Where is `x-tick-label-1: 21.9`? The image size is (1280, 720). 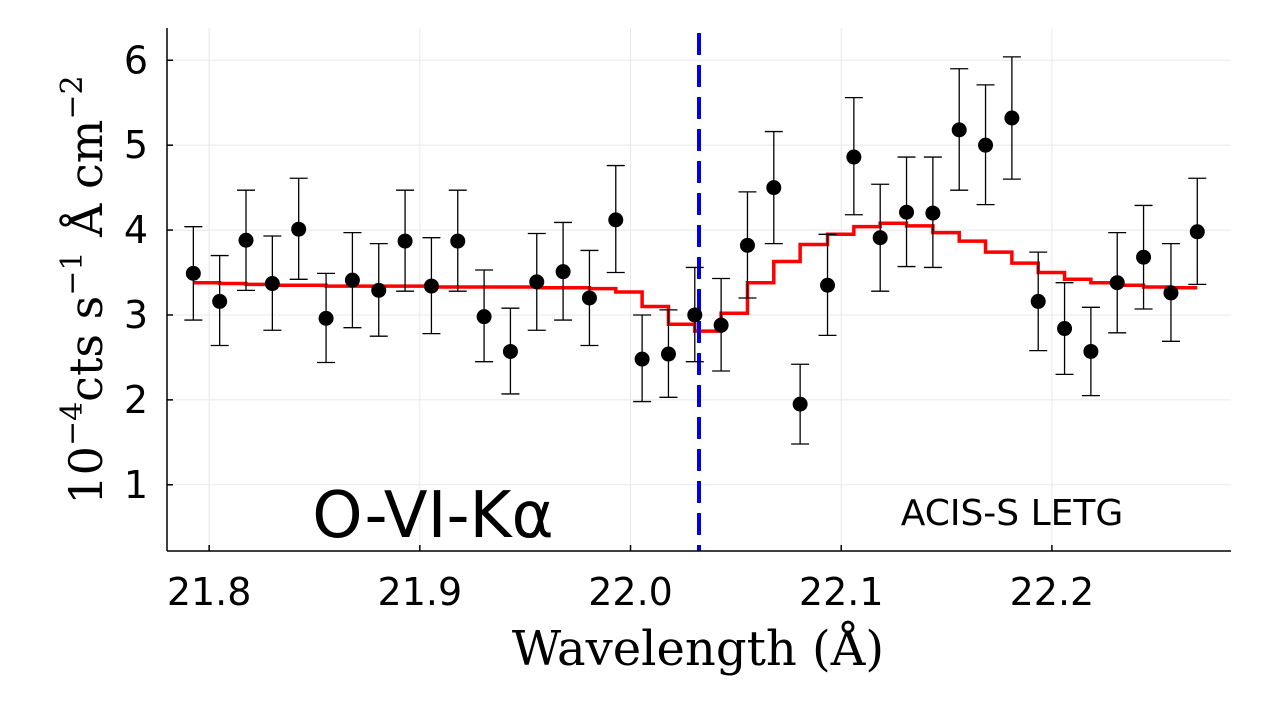 x-tick-label-1: 21.9 is located at coordinates (420, 592).